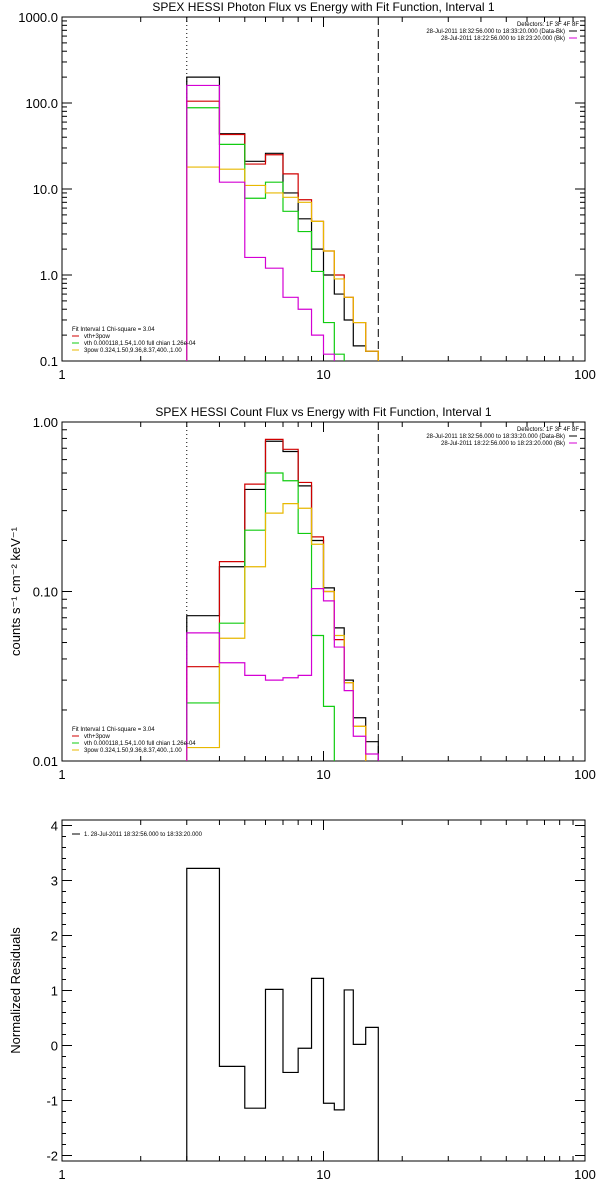 The height and width of the screenshot is (1200, 600). I want to click on y-axis-label: counts s⁻¹ cm⁻² keV⁻¹, so click(15, 591).